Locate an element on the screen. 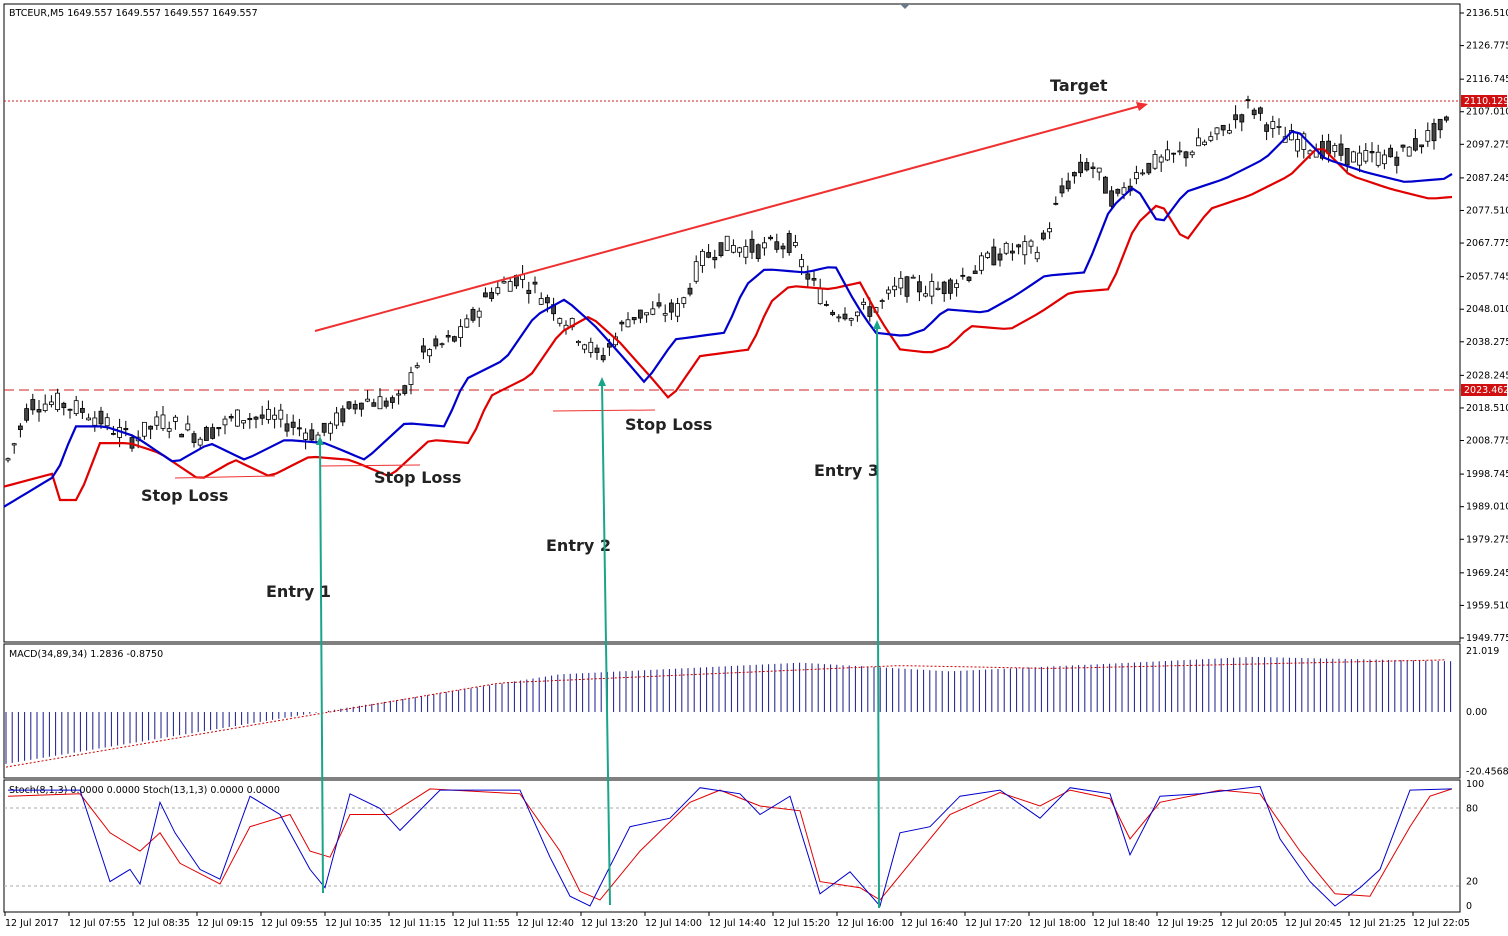 The width and height of the screenshot is (1508, 936). time-tick-label: 12 Jul 13:20 is located at coordinates (609, 923).